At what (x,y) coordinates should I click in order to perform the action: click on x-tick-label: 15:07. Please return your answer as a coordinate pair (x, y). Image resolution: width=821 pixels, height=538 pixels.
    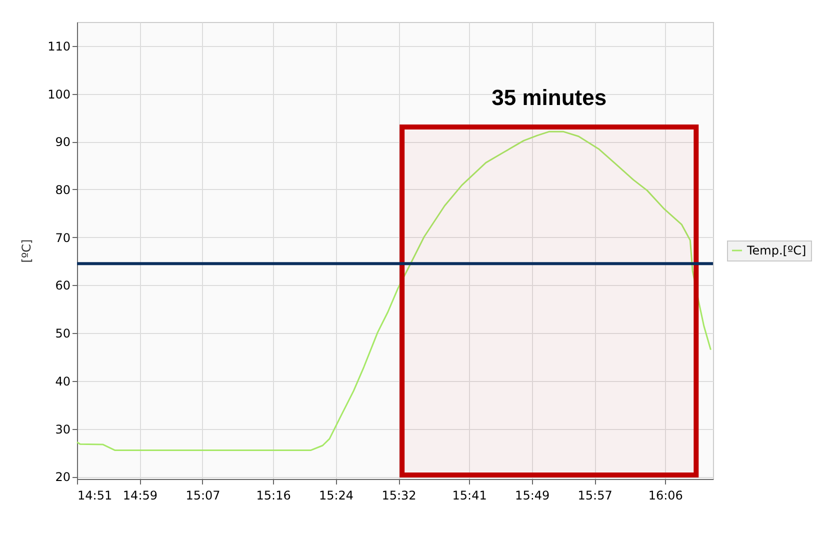
    Looking at the image, I should click on (203, 495).